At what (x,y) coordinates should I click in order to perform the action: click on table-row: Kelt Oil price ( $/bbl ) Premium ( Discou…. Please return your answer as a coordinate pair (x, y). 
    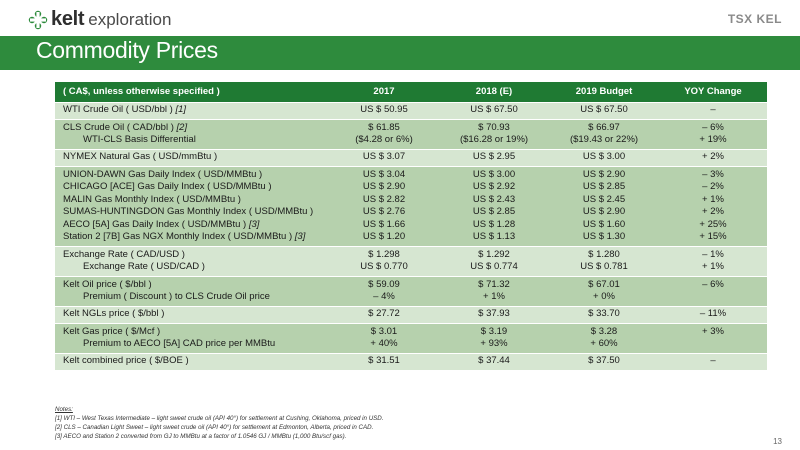
    Looking at the image, I should click on (411, 291).